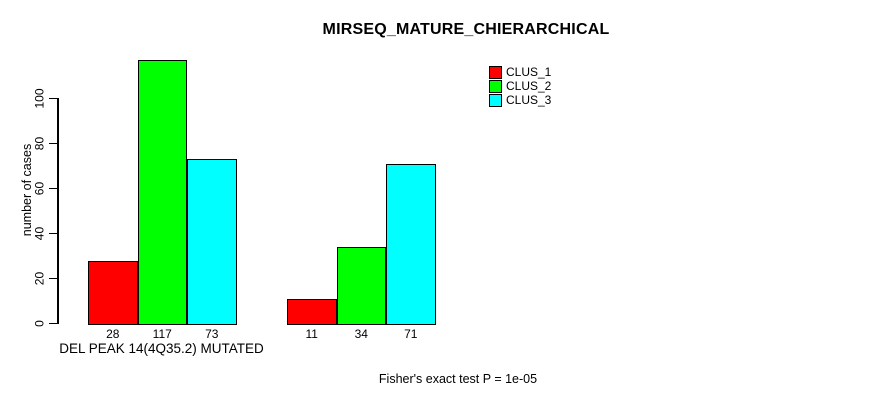  I want to click on bar-value-label: 34, so click(361, 334).